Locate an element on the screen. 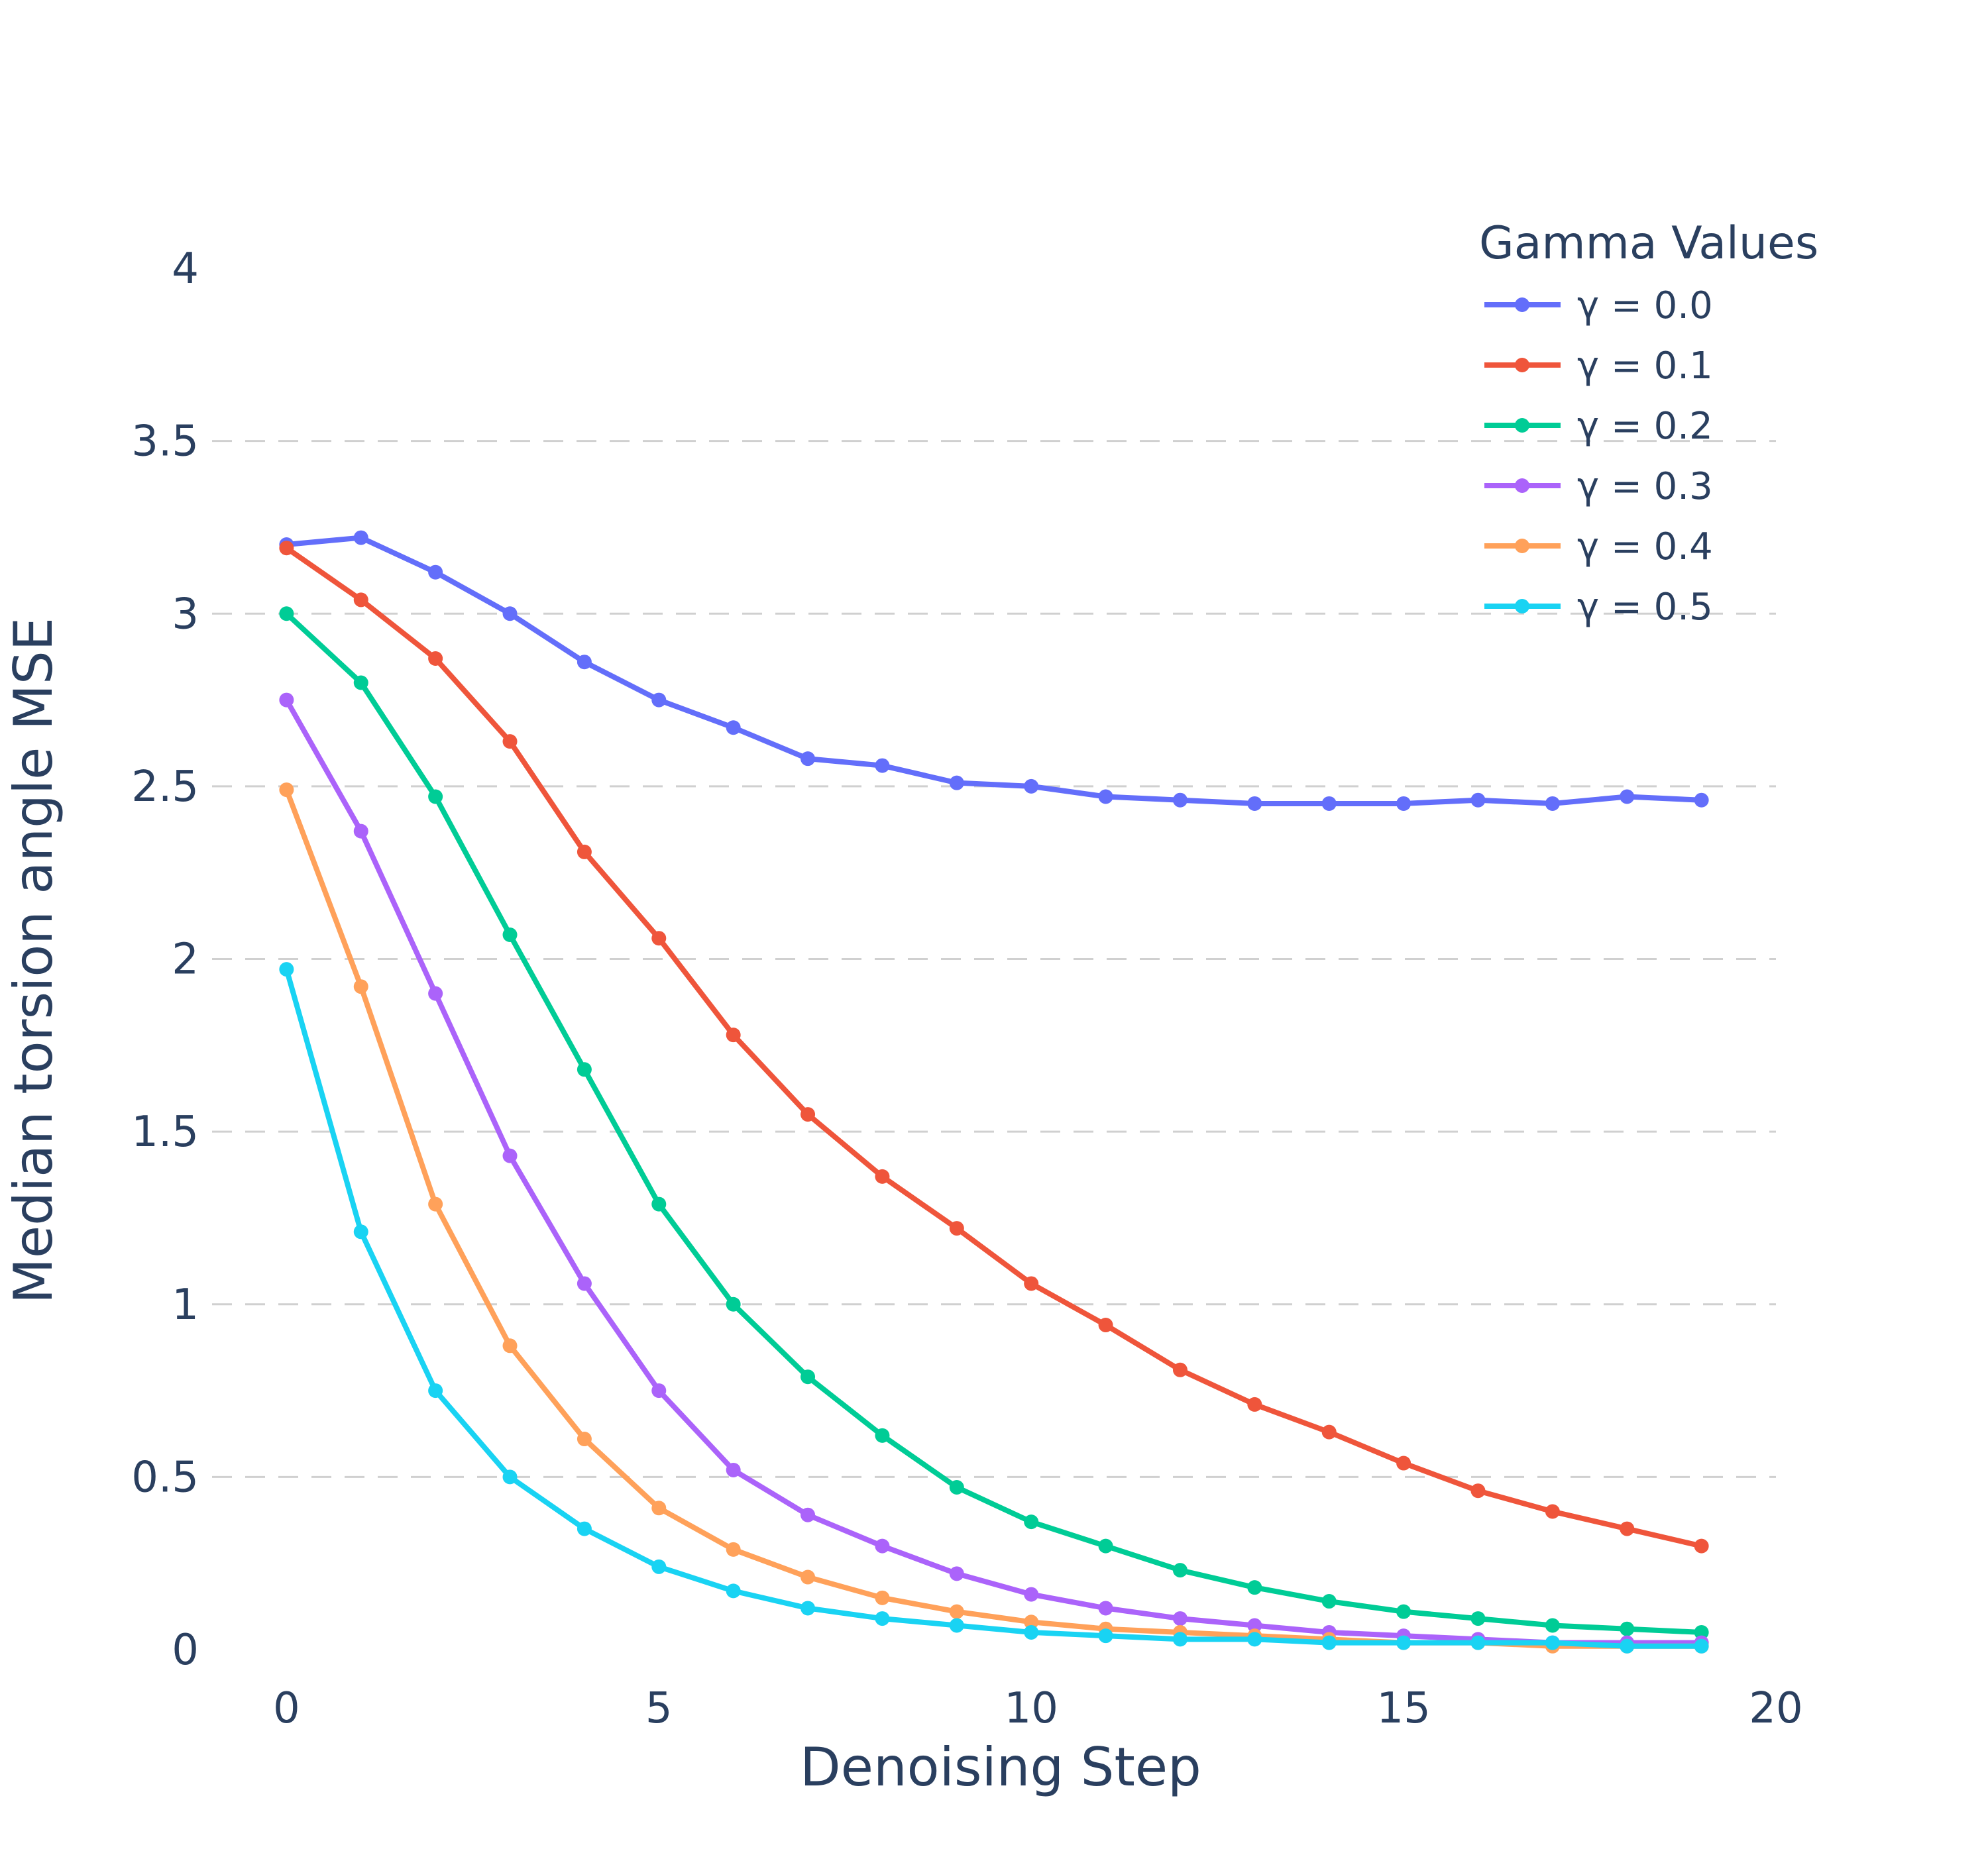 The width and height of the screenshot is (1988, 1855). y-axis-title: Median torsion angle MSE is located at coordinates (33, 961).